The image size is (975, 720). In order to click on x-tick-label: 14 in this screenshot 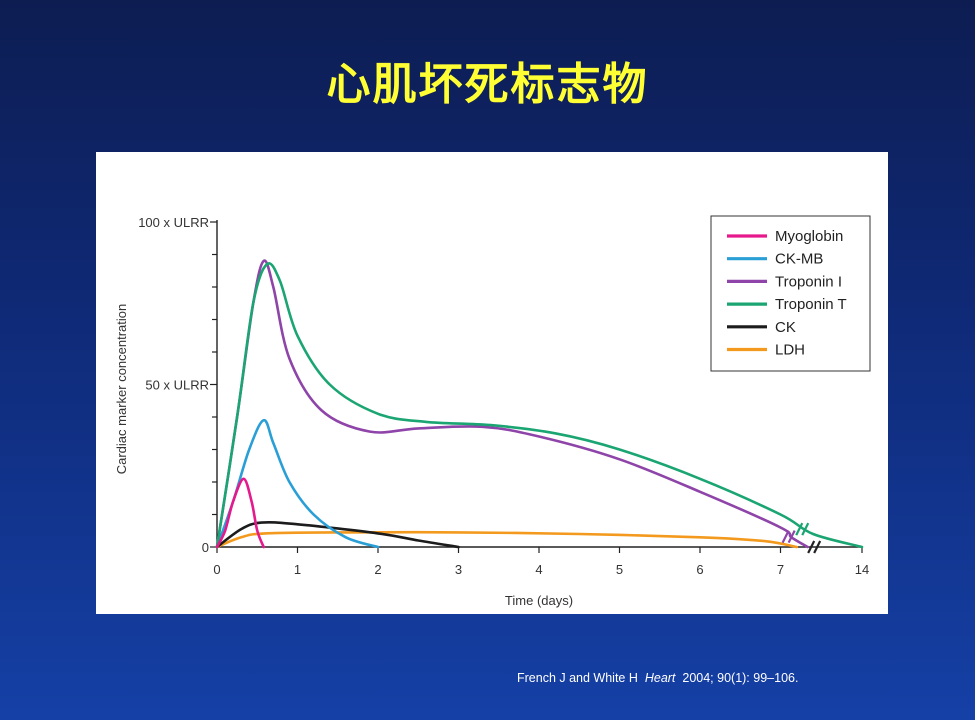, I will do `click(862, 569)`.